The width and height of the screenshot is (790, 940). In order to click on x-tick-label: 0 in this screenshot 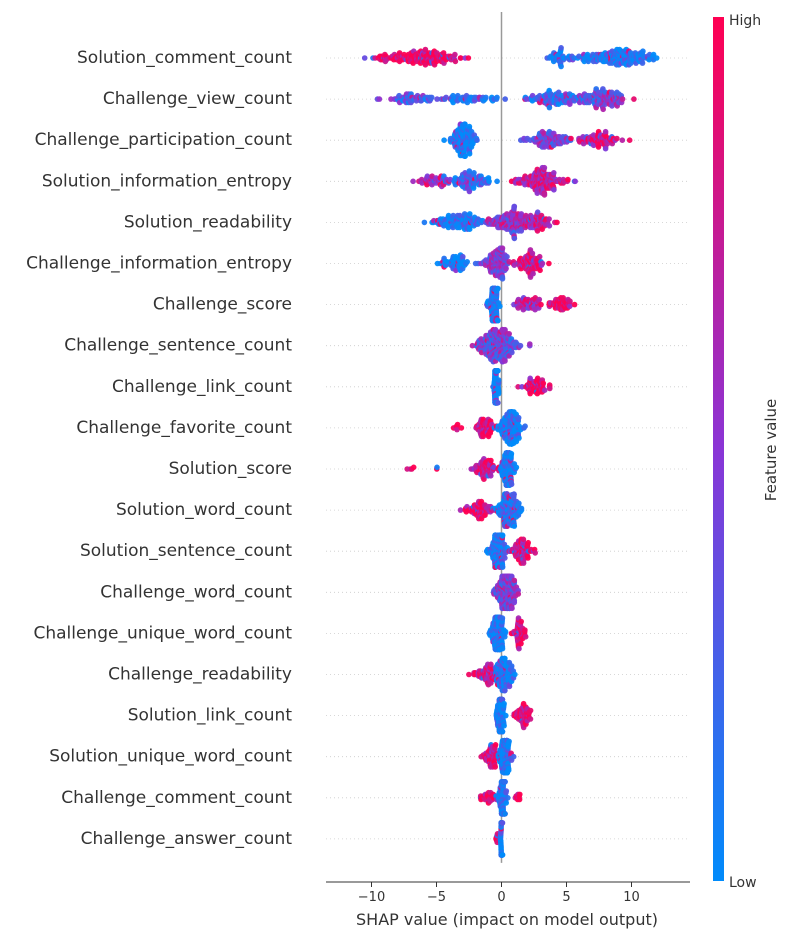, I will do `click(501, 897)`.